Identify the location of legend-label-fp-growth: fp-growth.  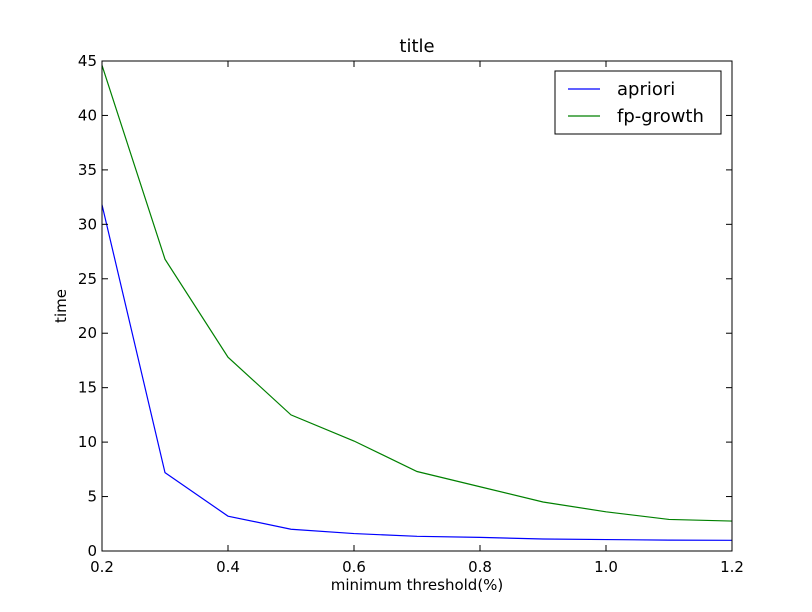
(660, 116).